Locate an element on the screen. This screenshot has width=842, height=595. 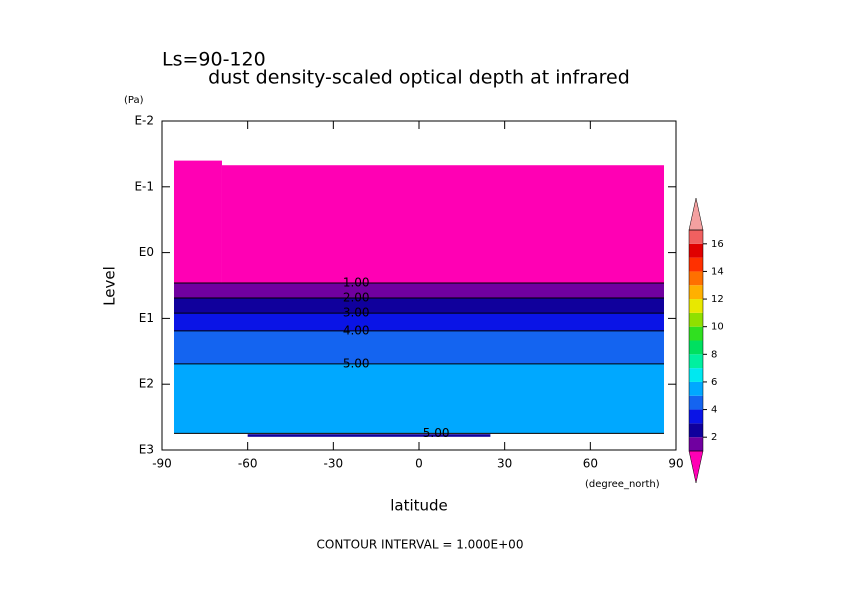
x-tick-label: 30 is located at coordinates (504, 464).